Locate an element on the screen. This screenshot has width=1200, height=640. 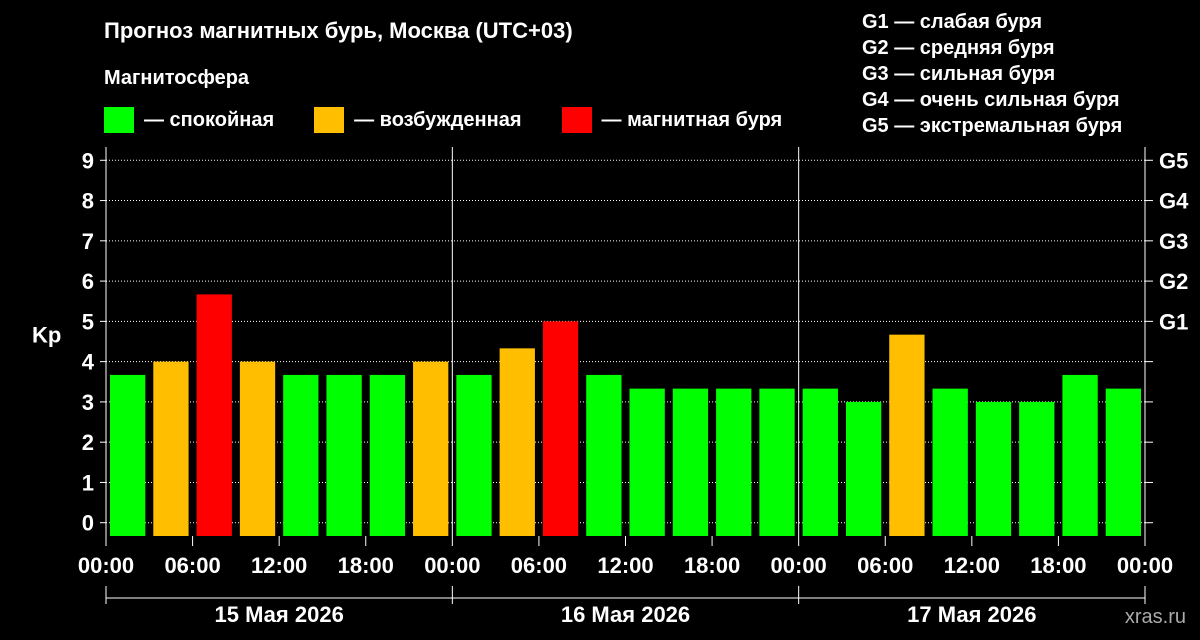
legend-label-active: — возбужденная is located at coordinates (438, 119).